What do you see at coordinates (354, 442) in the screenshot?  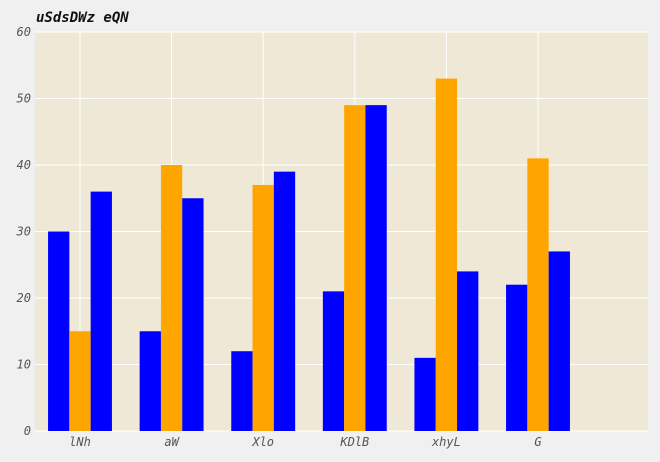 I see `x-tick-label: KDlB` at bounding box center [354, 442].